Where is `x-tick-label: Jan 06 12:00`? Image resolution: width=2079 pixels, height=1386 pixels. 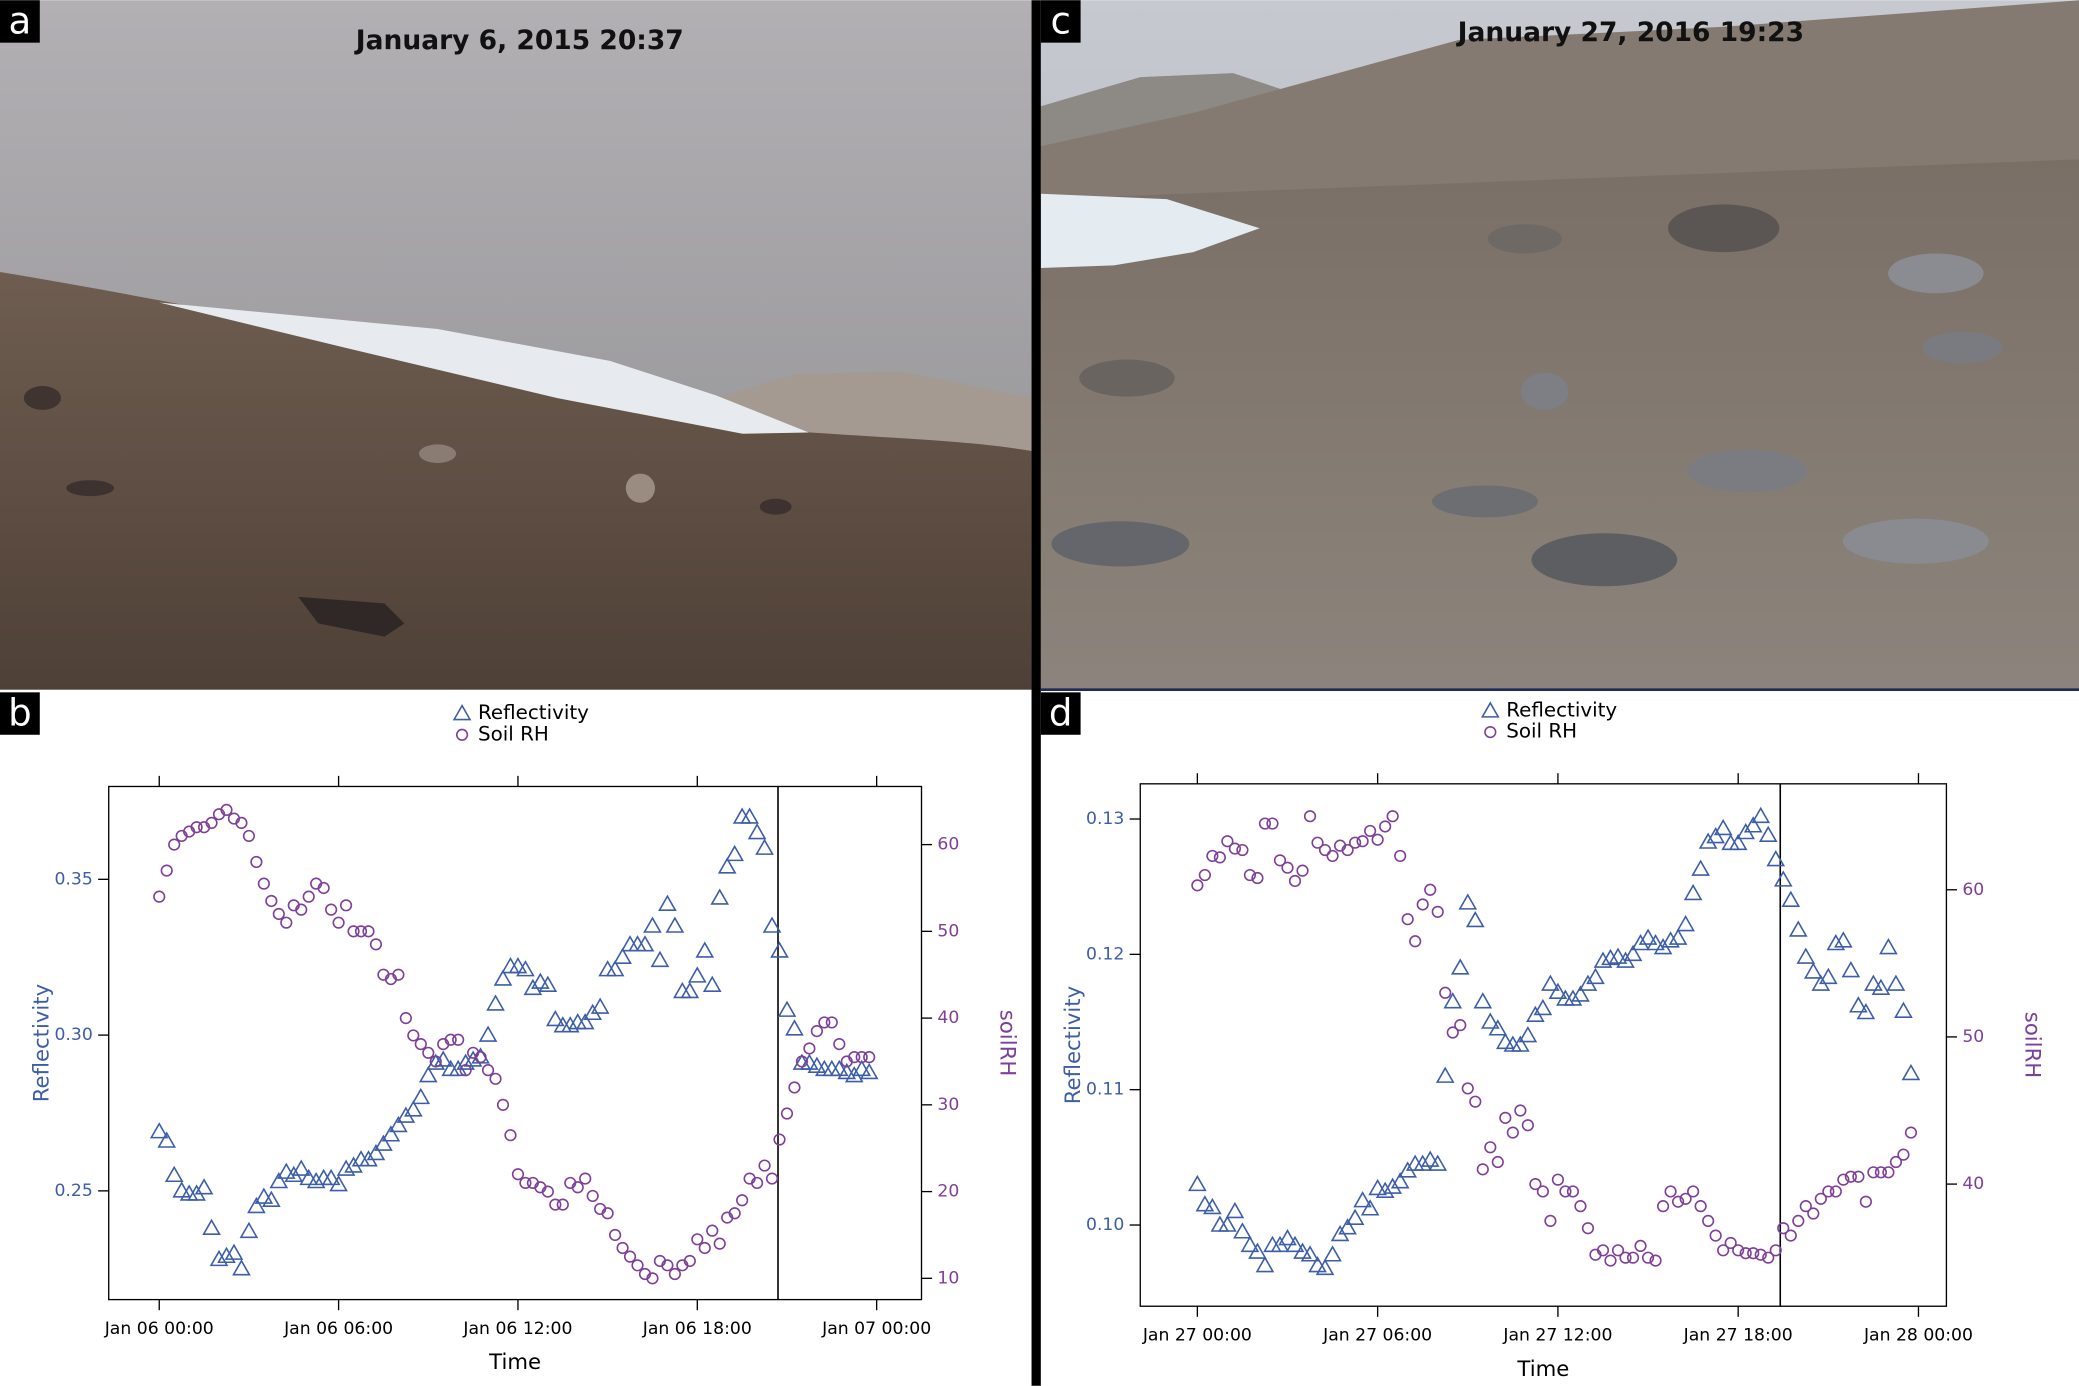 x-tick-label: Jan 06 12:00 is located at coordinates (517, 1329).